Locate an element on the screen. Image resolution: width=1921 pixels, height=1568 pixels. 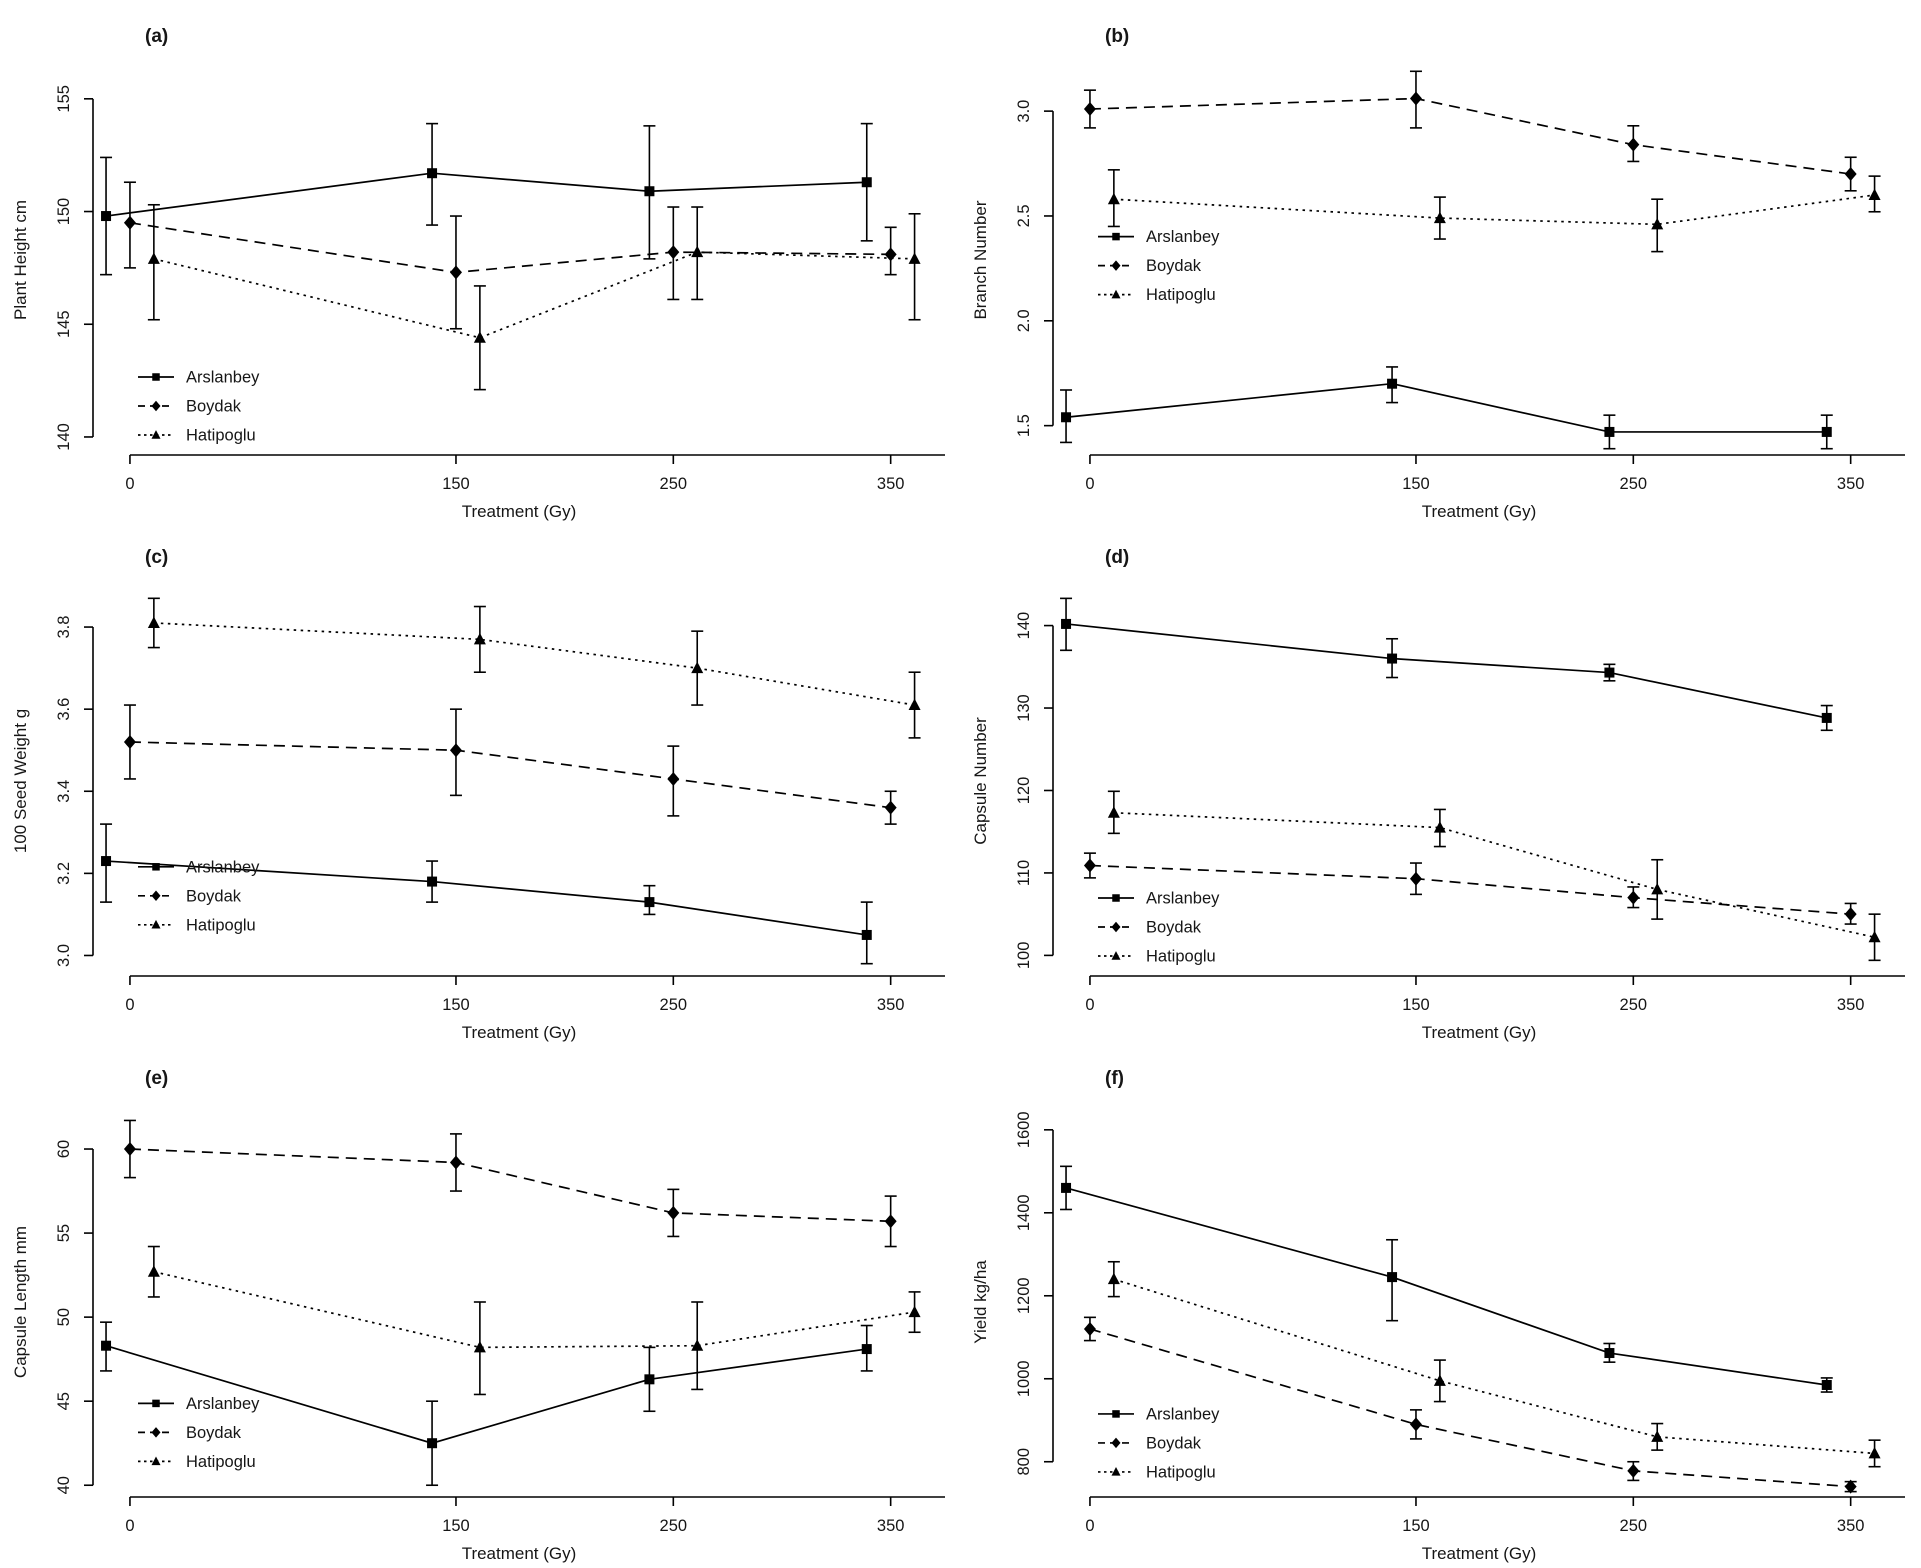
y-tick-label: 110 is located at coordinates (1024, 873).